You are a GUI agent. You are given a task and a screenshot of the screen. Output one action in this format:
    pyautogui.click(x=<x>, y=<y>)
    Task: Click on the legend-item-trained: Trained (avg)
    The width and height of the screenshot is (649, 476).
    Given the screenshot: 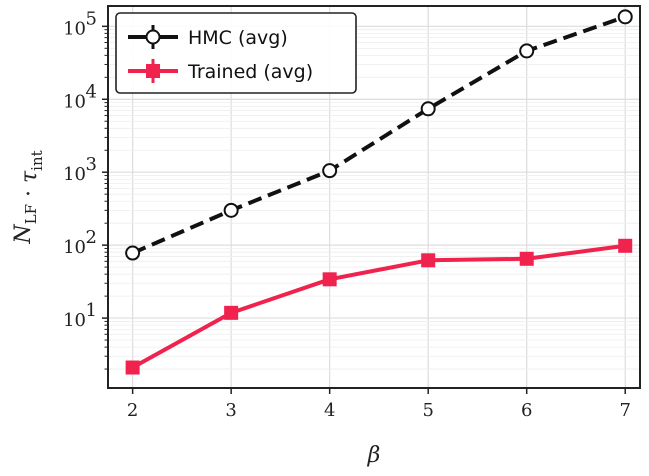 What is the action you would take?
    pyautogui.click(x=220, y=71)
    